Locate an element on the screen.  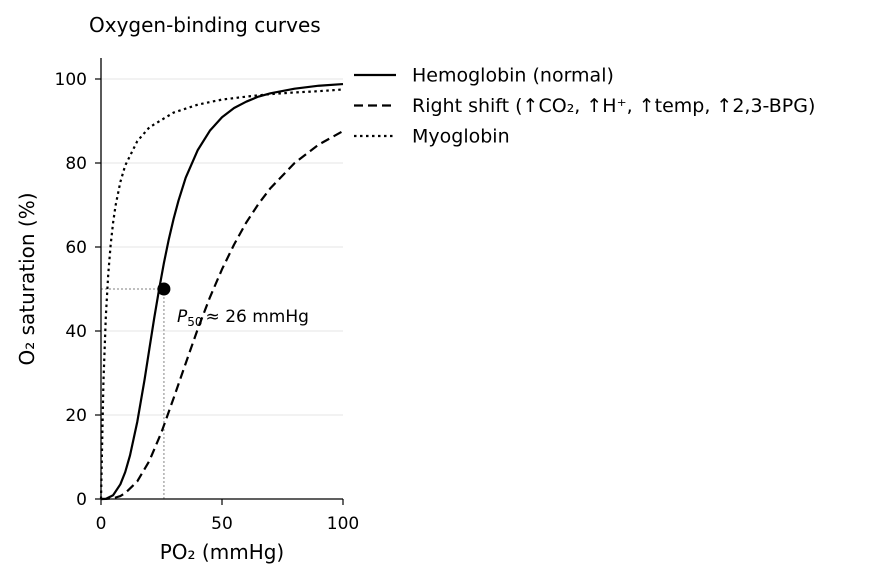
legend-label-2: Myoglobin is located at coordinates (461, 137).